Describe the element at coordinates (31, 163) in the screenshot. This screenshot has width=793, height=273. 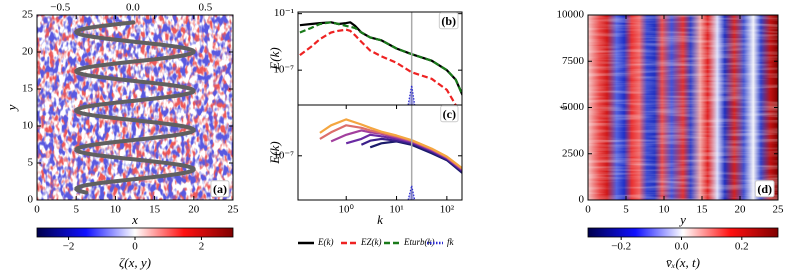
I see `y-tick-label: 5` at that location.